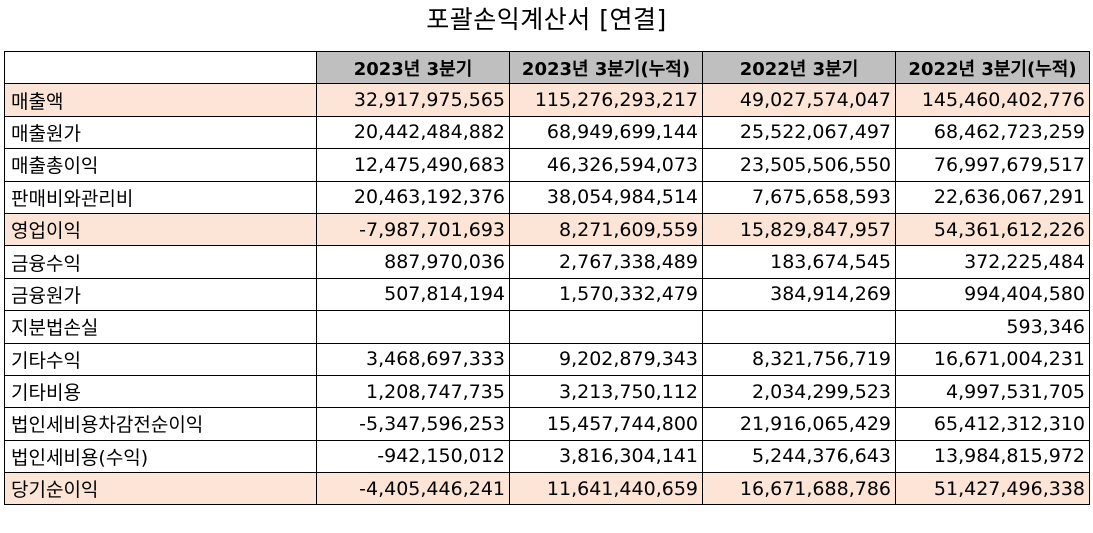  Describe the element at coordinates (160, 67) in the screenshot. I see `header-corner-cell` at that location.